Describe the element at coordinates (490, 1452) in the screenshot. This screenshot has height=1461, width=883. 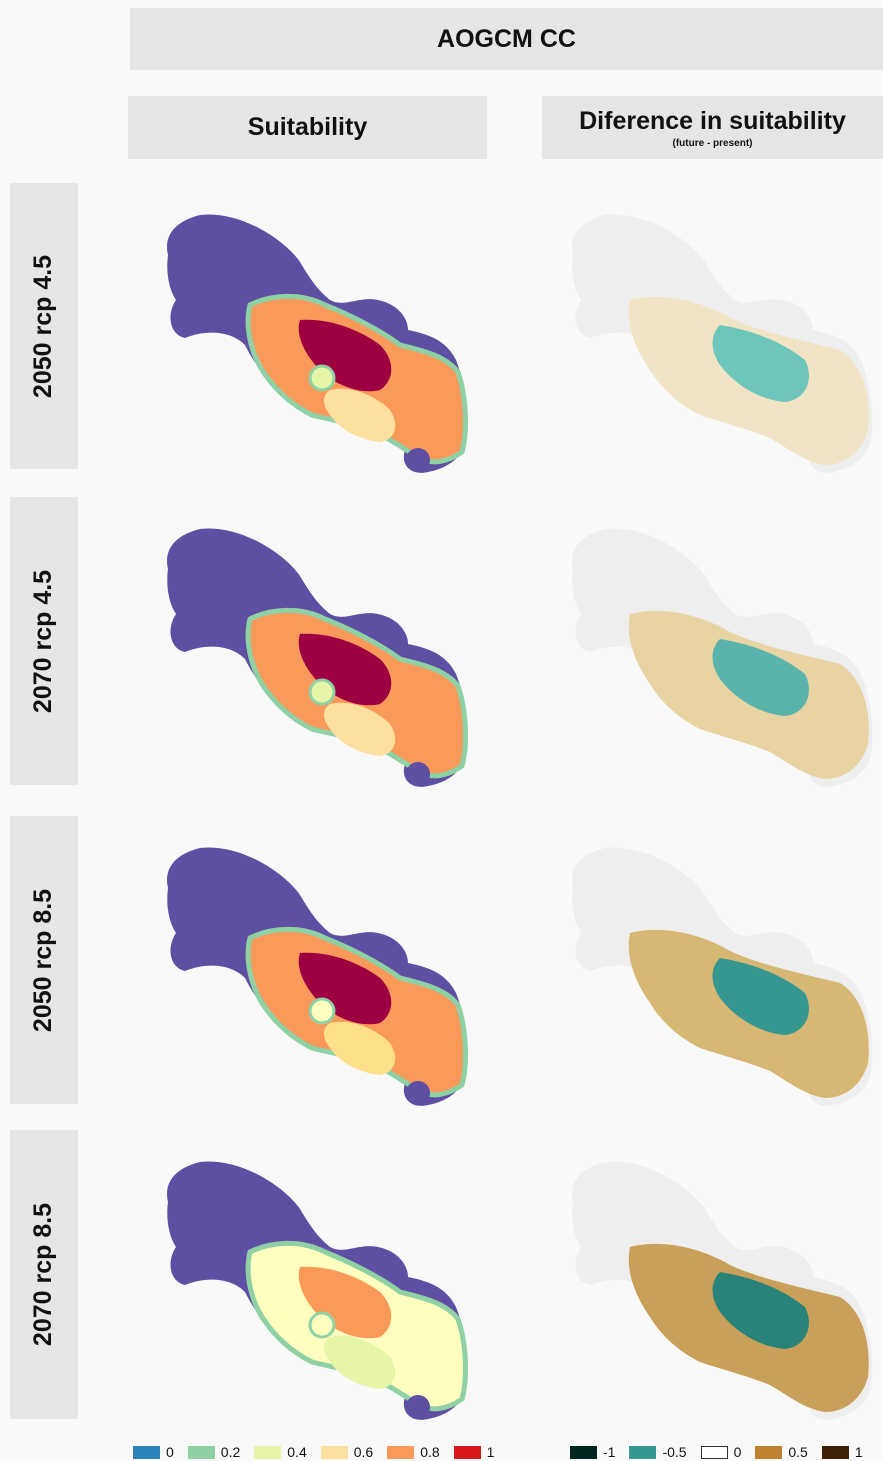
I see `legend-suitability-label: 1` at that location.